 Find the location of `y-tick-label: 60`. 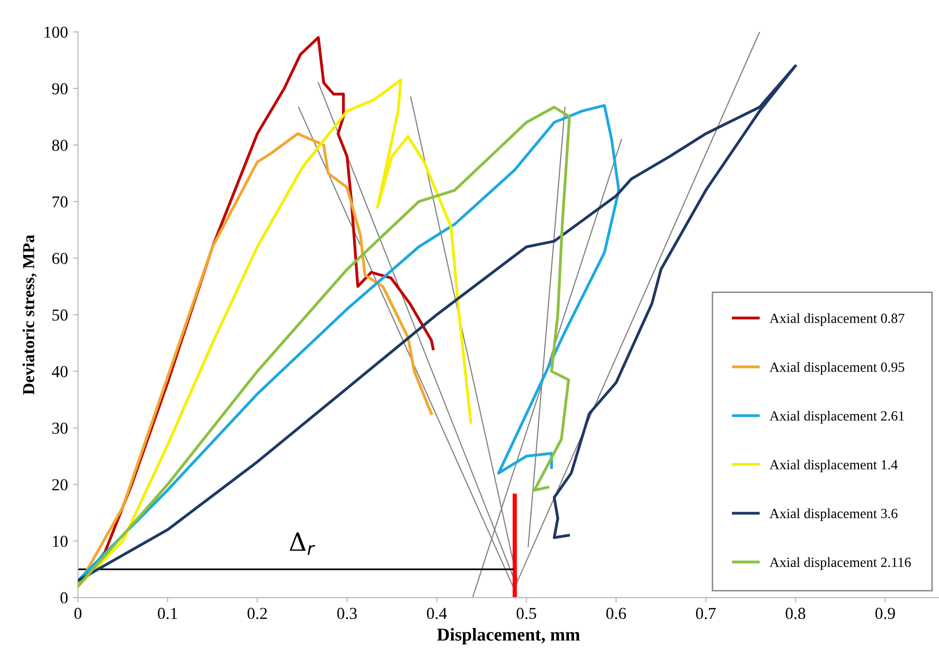

y-tick-label: 60 is located at coordinates (60, 258).